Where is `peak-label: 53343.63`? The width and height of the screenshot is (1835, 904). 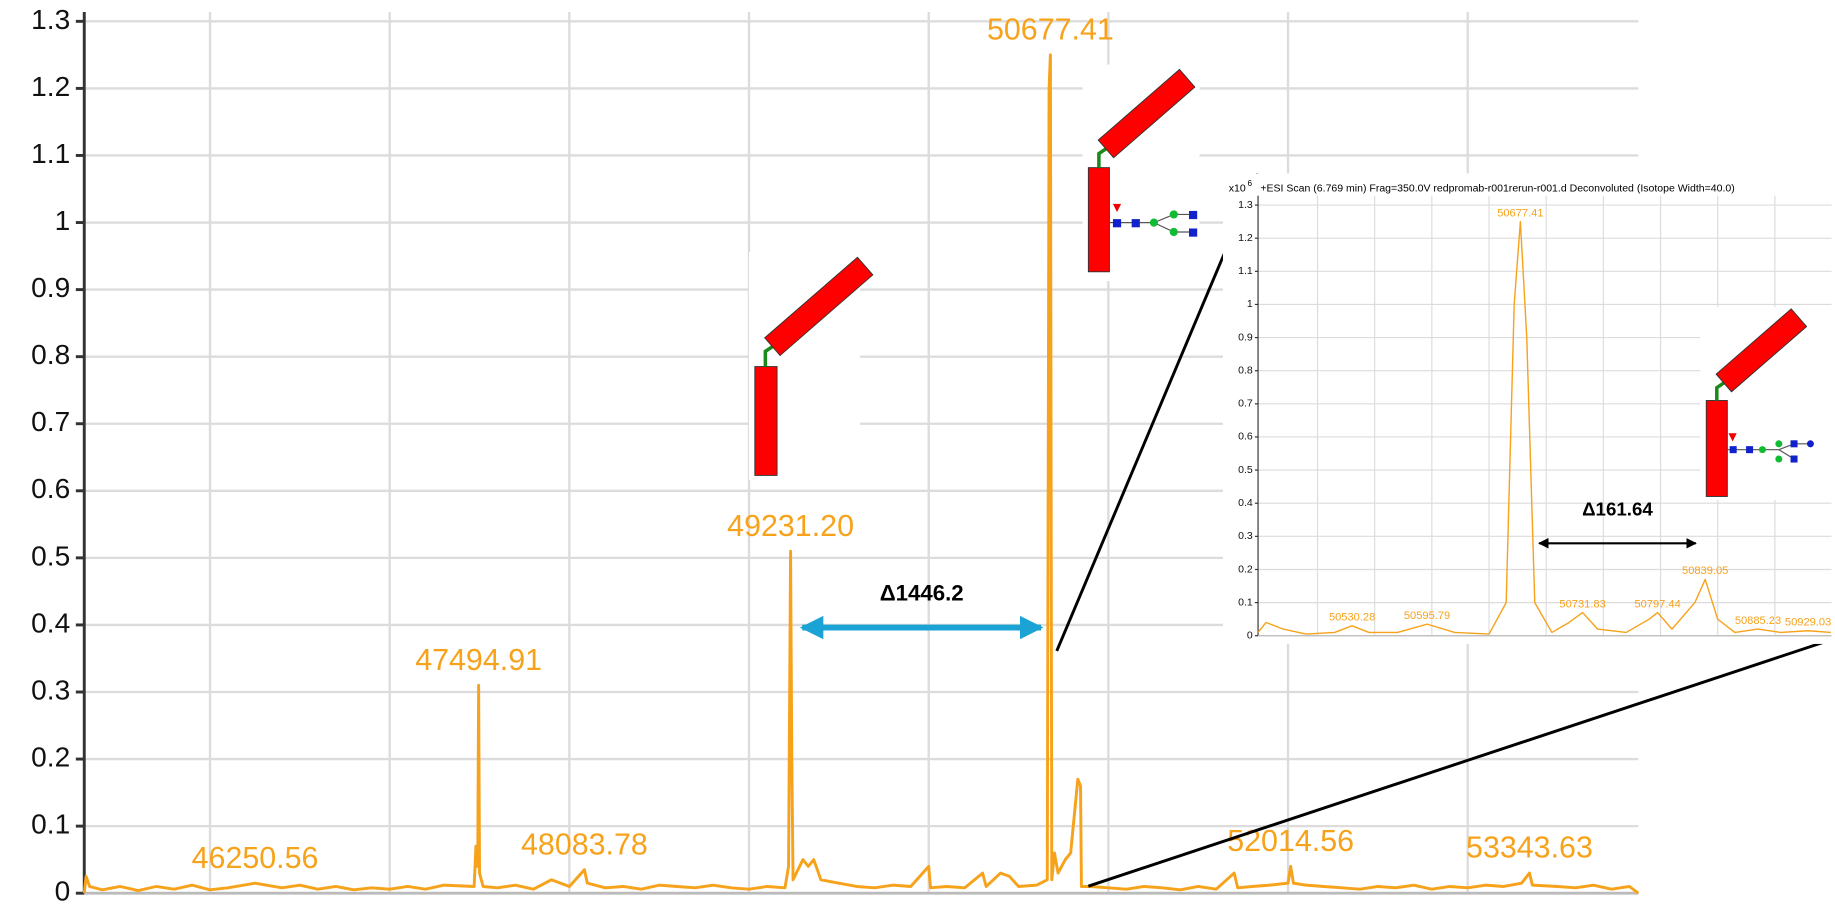
peak-label: 53343.63 is located at coordinates (1529, 848).